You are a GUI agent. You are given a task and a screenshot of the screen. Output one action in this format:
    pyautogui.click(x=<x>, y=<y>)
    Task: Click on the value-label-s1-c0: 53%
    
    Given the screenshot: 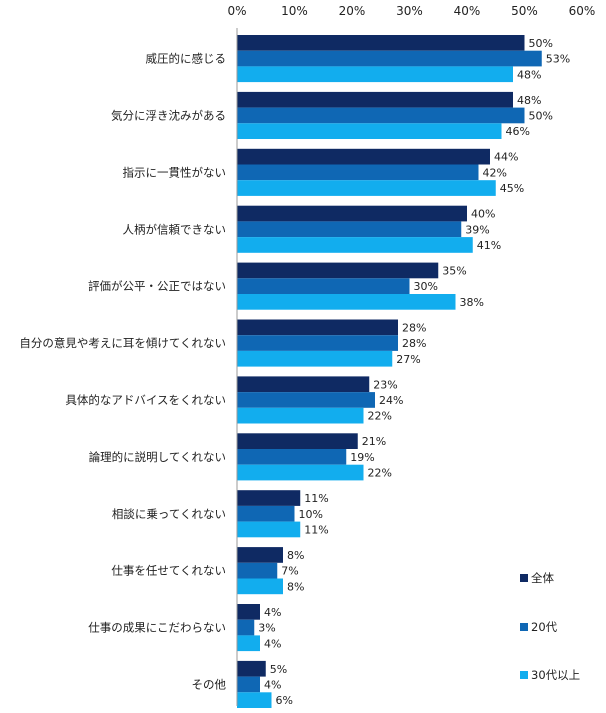 What is the action you would take?
    pyautogui.click(x=558, y=59)
    